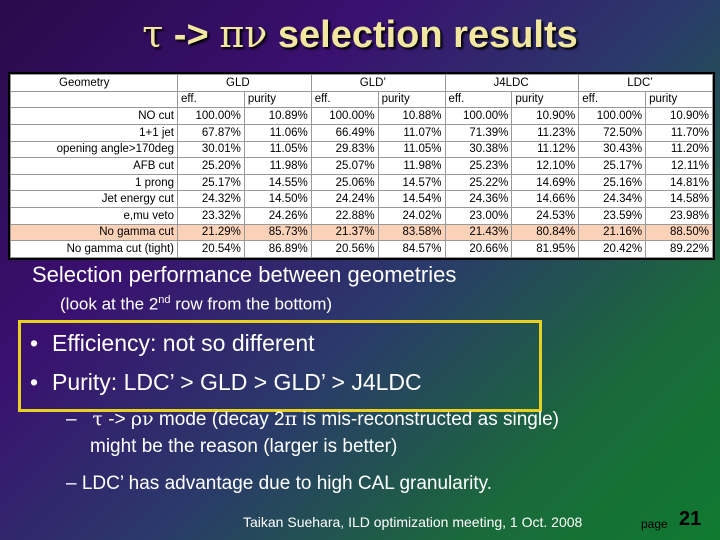 The width and height of the screenshot is (720, 540). Describe the element at coordinates (164, 300) in the screenshot. I see `note-sup: nd` at that location.